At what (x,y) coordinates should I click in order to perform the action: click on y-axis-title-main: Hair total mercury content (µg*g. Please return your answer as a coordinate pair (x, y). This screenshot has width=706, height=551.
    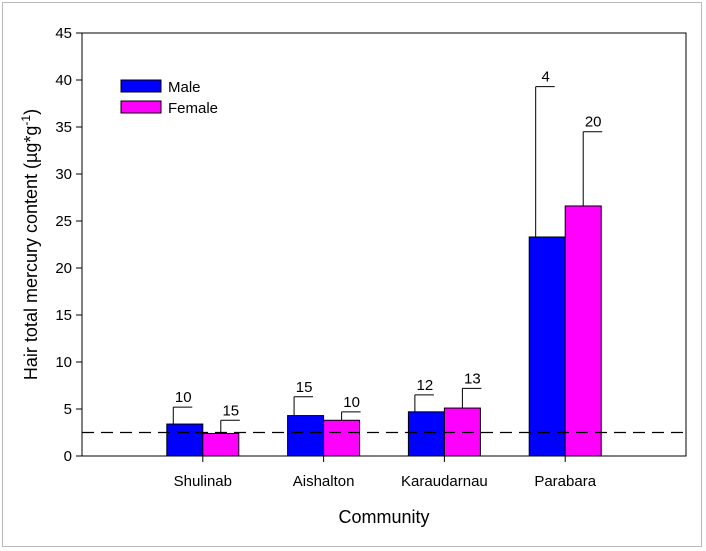
    Looking at the image, I should click on (31, 253).